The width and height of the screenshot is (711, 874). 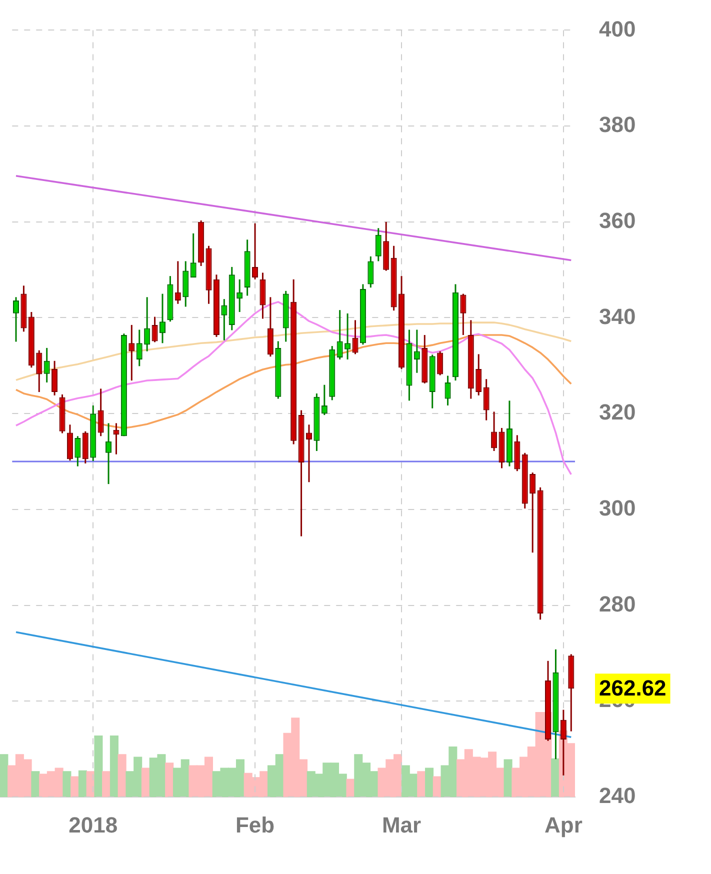 What do you see at coordinates (617, 795) in the screenshot?
I see `y-tick-label: 240` at bounding box center [617, 795].